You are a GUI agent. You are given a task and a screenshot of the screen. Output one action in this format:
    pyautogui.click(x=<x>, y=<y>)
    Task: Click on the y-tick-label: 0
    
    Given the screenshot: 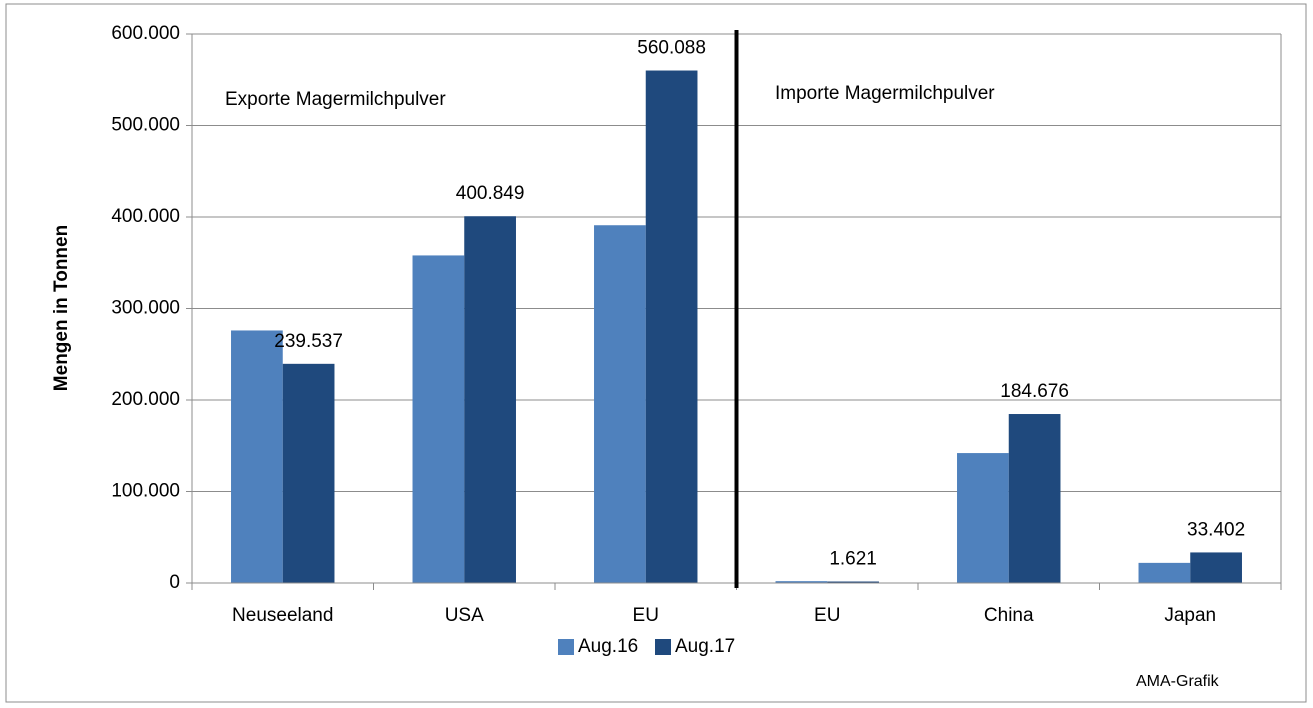 What is the action you would take?
    pyautogui.click(x=174, y=582)
    